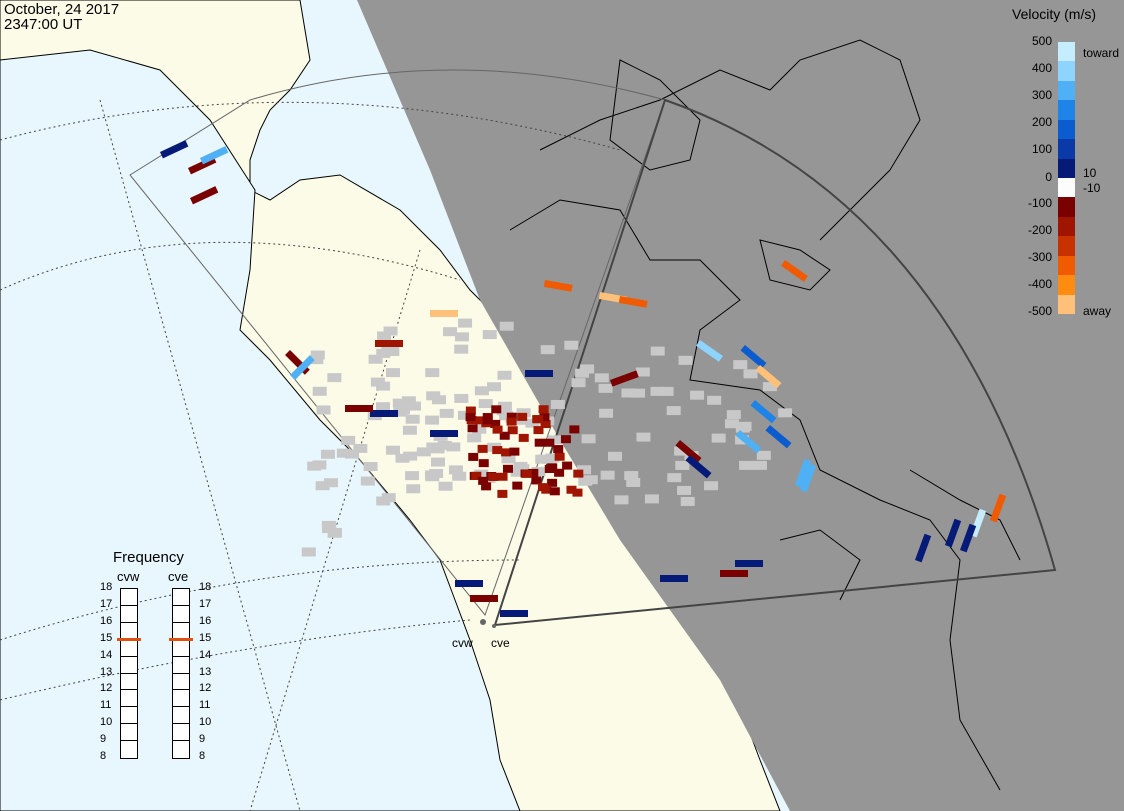 Image resolution: width=1124 pixels, height=811 pixels. Describe the element at coordinates (205, 671) in the screenshot. I see `frequency-tick-label: 13` at that location.